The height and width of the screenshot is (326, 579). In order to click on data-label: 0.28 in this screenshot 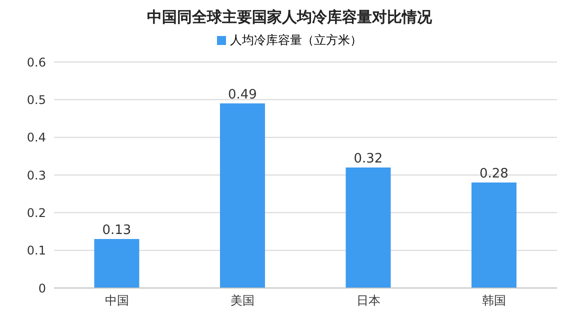, I will do `click(494, 174)`.